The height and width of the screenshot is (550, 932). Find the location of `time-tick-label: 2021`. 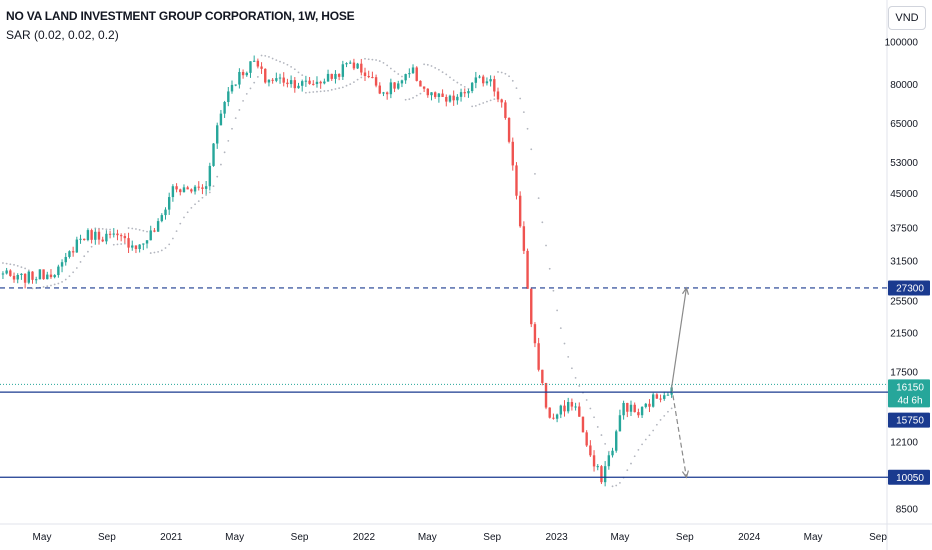

time-tick-label: 2021 is located at coordinates (171, 537).